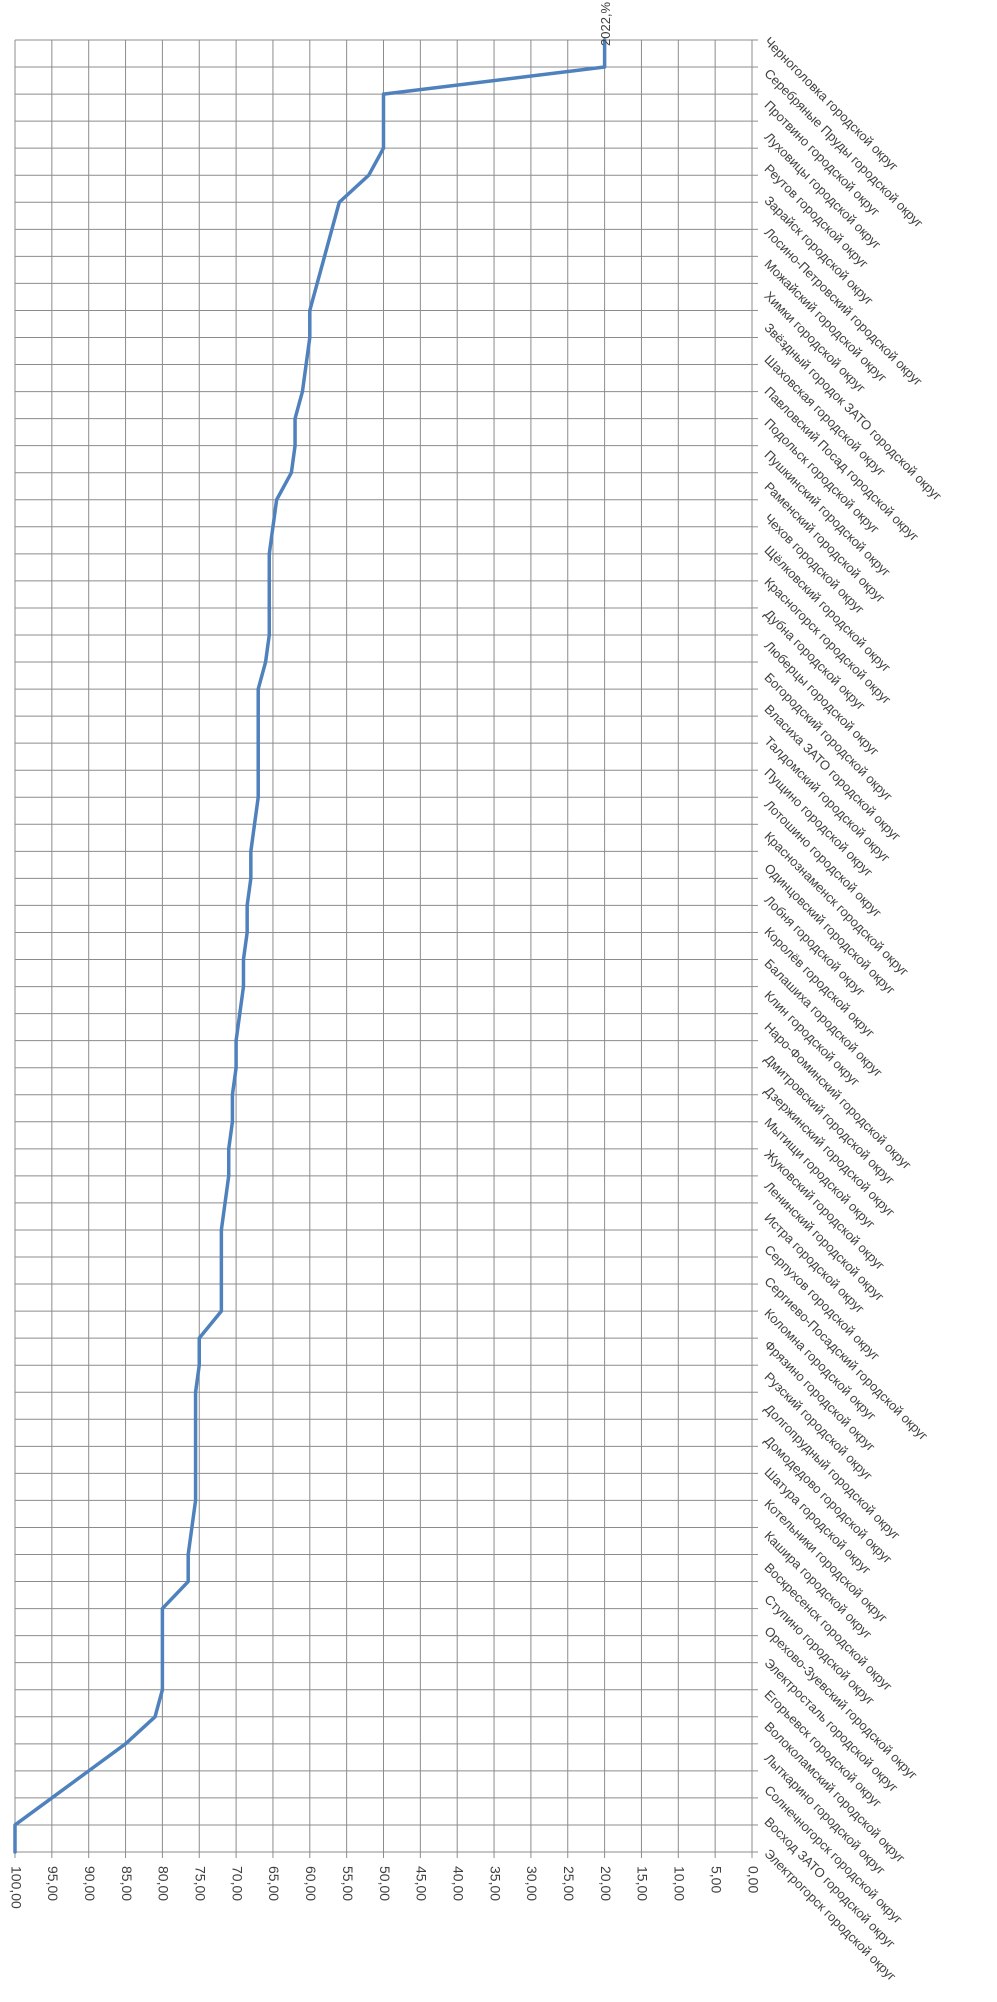 The image size is (997, 2002). What do you see at coordinates (385, 1883) in the screenshot?
I see `value-tick-label: 50,00` at bounding box center [385, 1883].